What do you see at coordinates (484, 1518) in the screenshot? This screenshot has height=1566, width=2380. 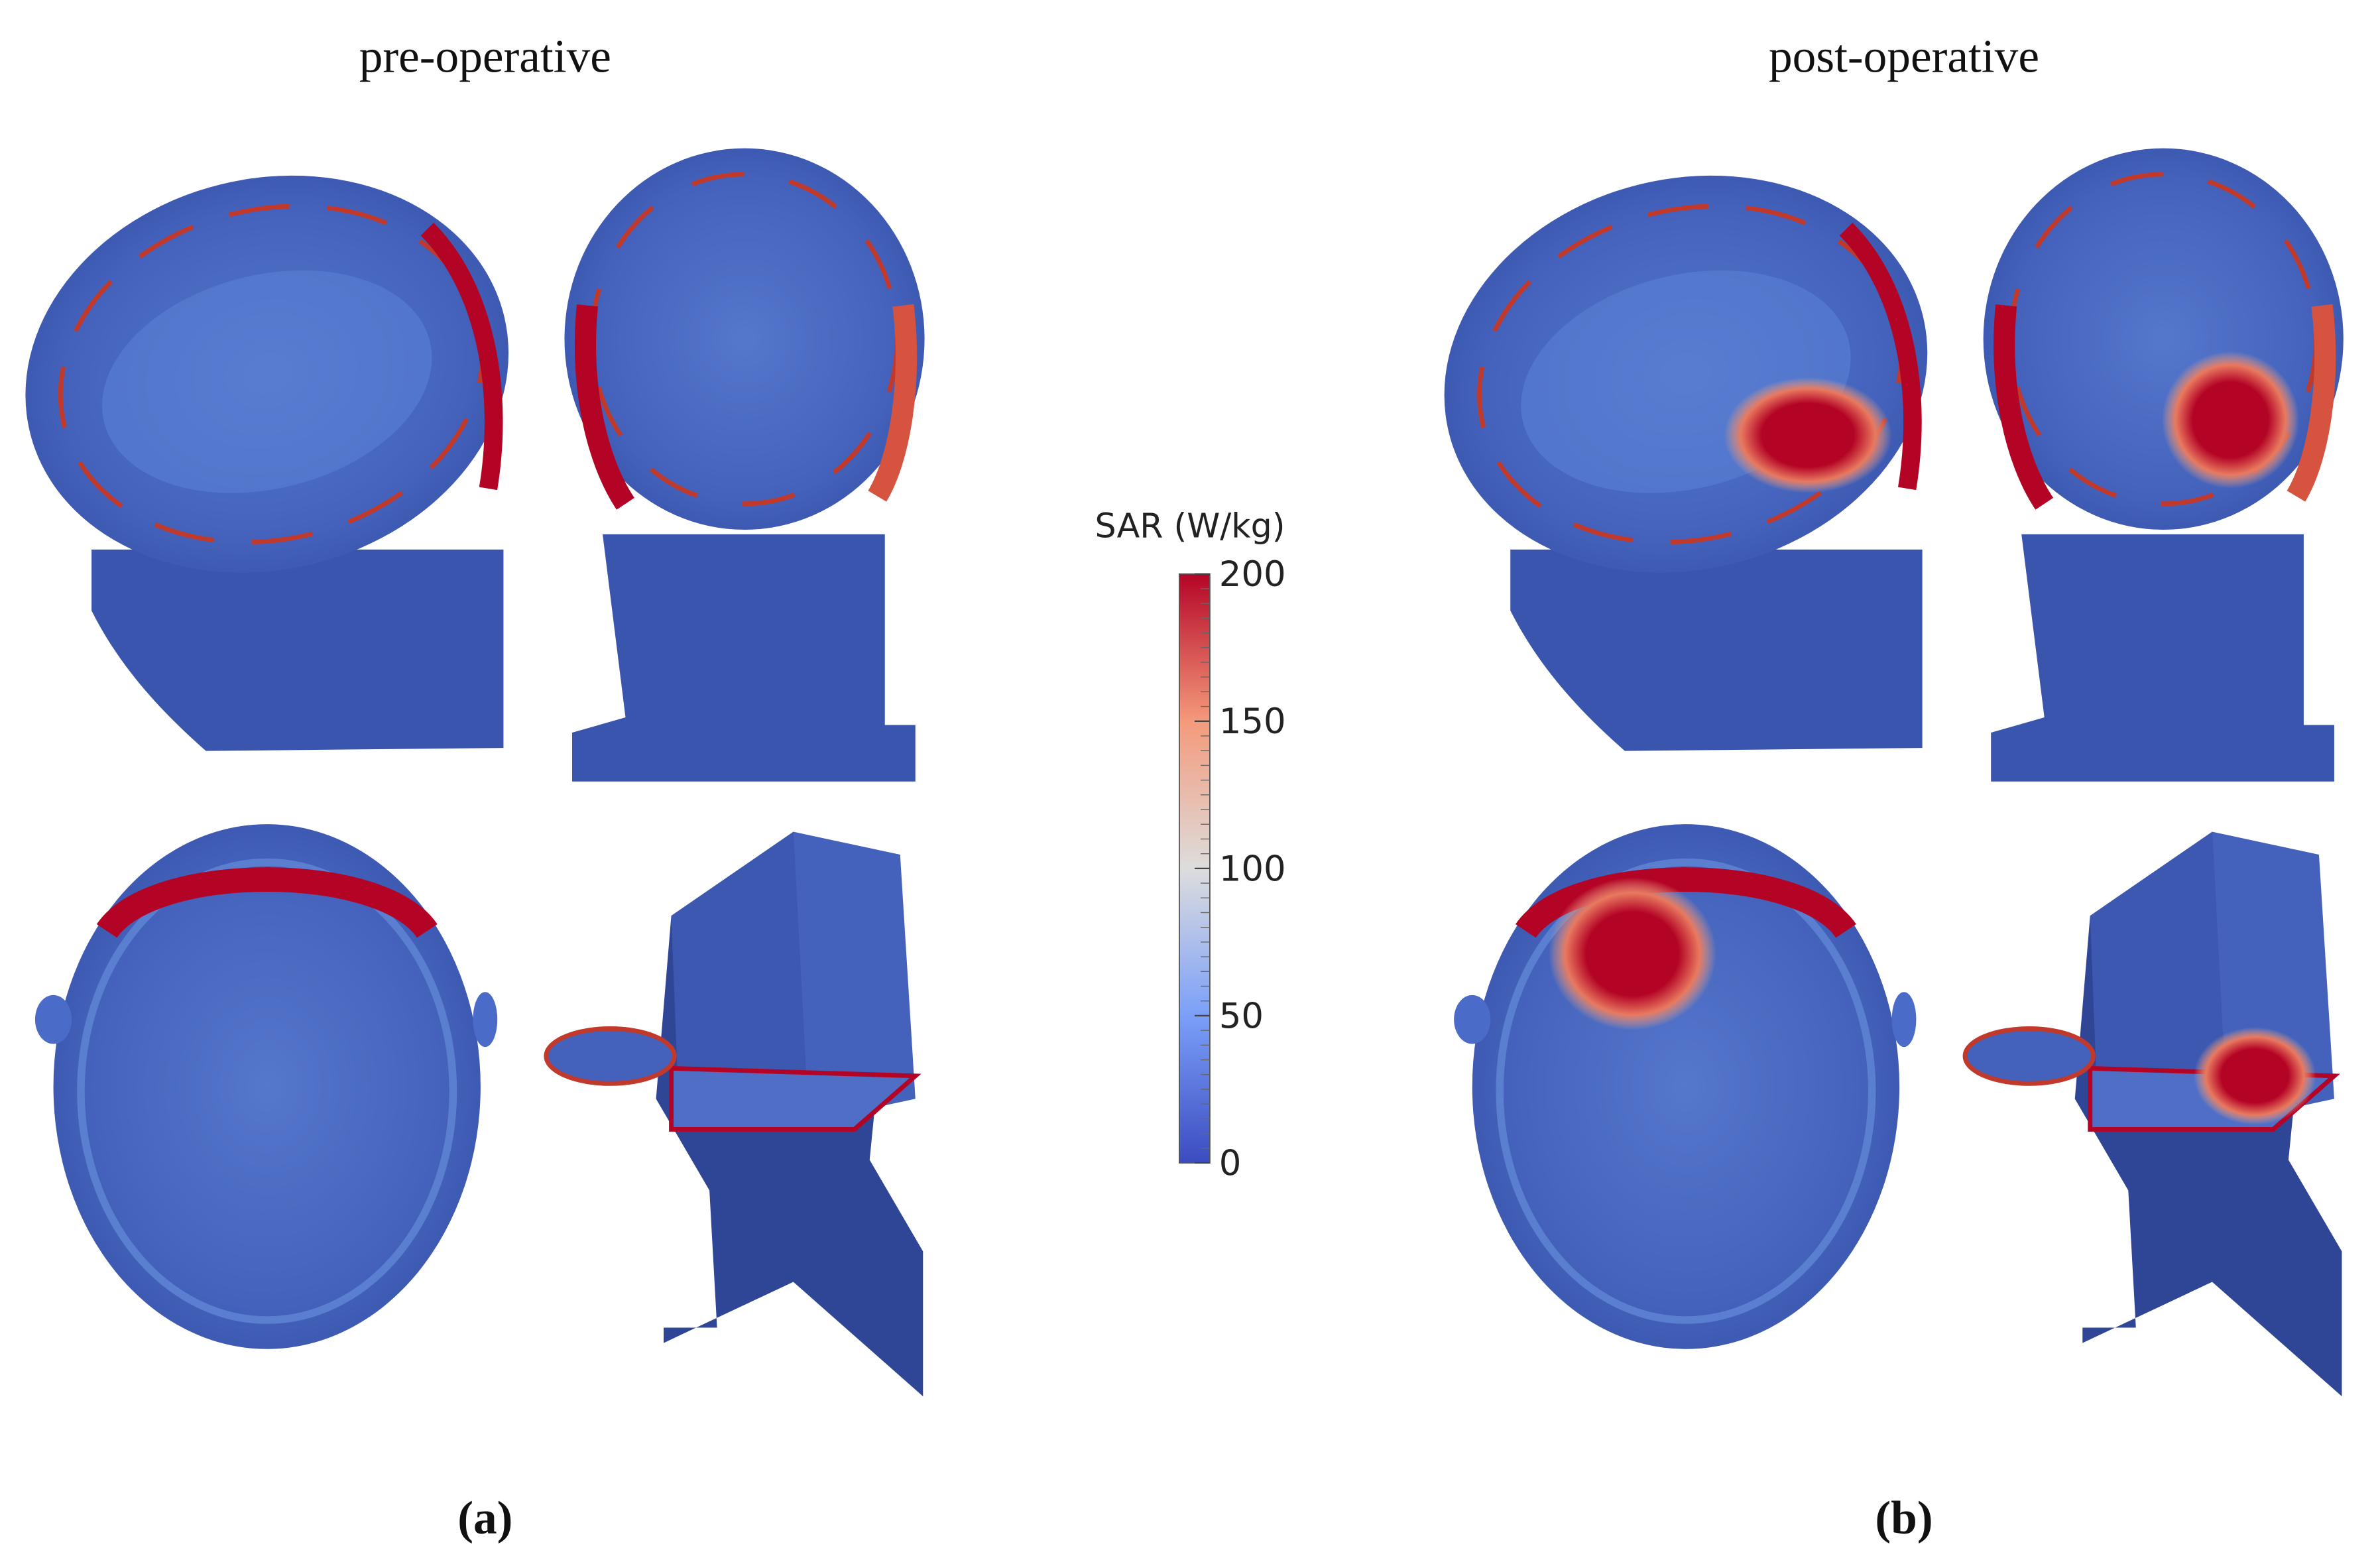 I see `panel-label: (a)` at bounding box center [484, 1518].